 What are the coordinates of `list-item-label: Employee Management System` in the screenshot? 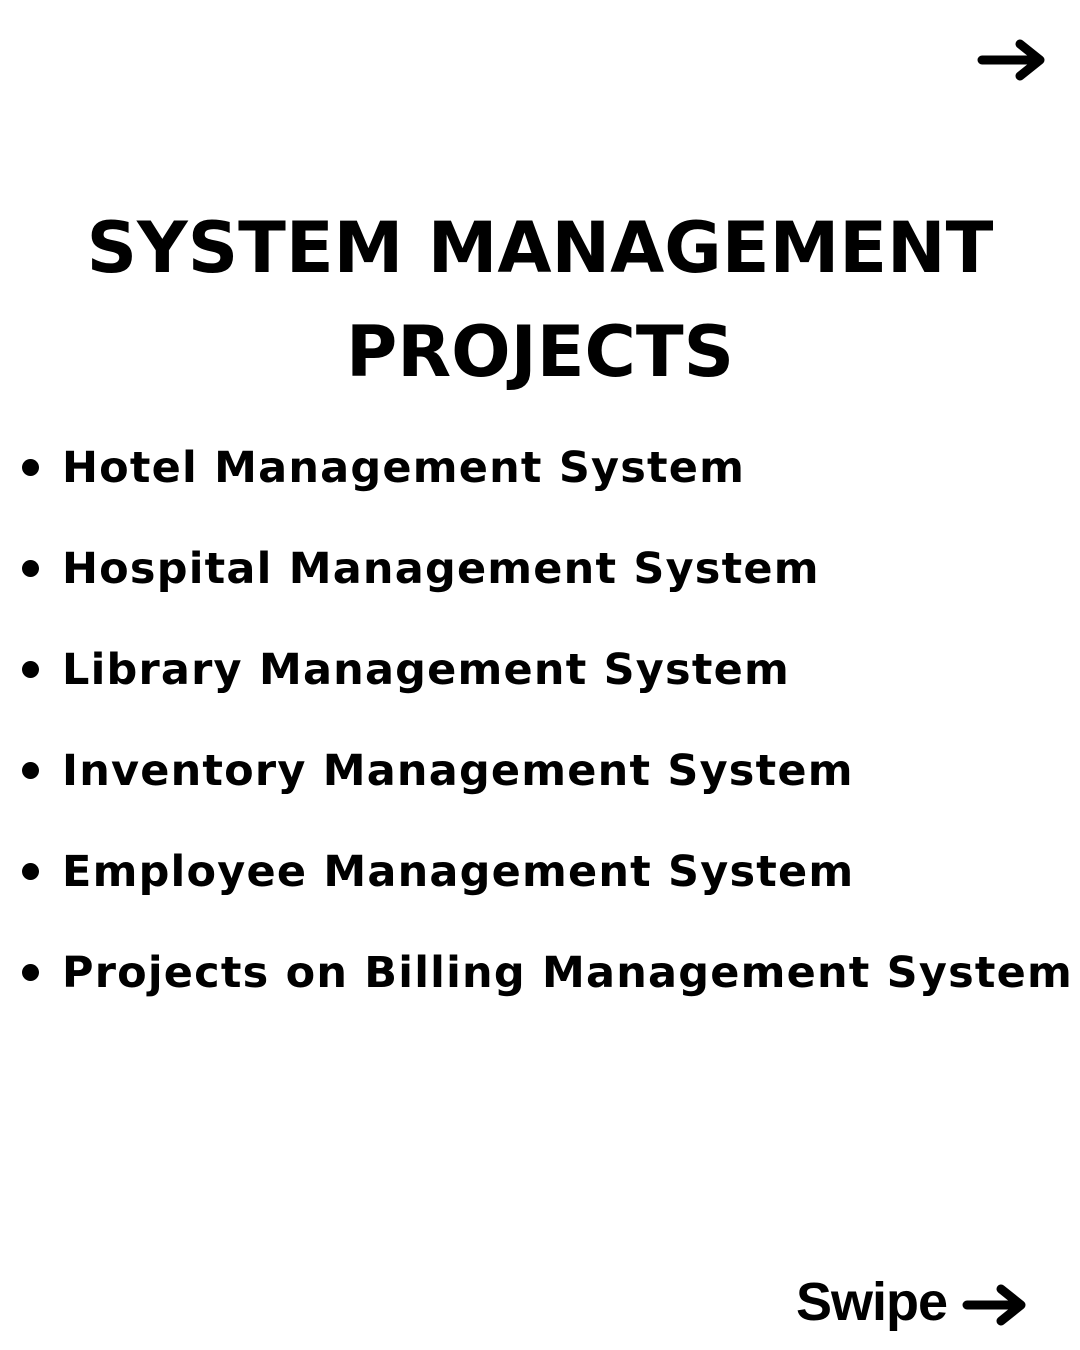 It's located at (458, 872).